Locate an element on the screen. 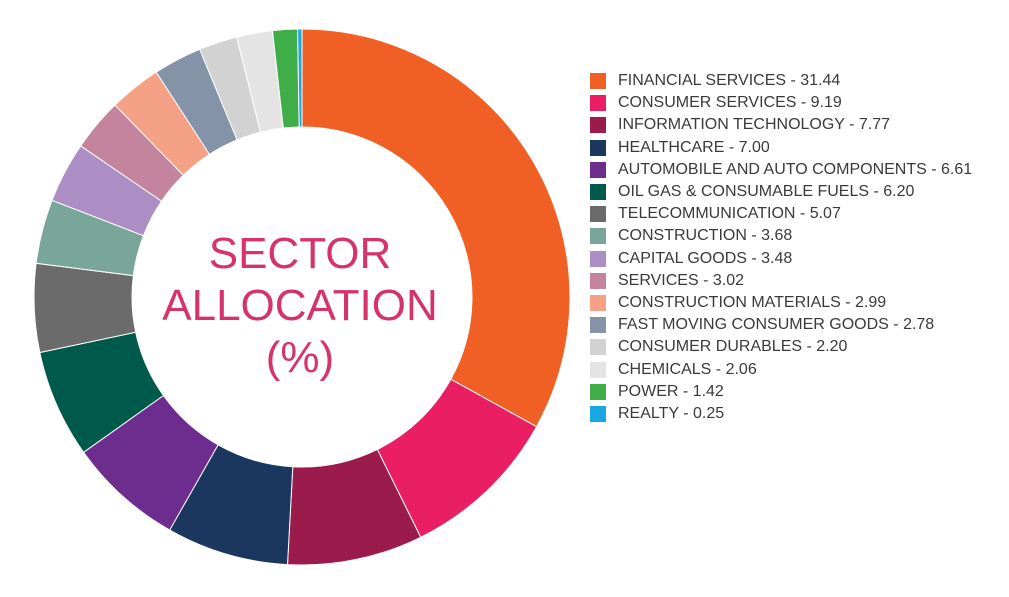 Image resolution: width=1009 pixels, height=597 pixels. center-title-line: ALLOCATION is located at coordinates (300, 305).